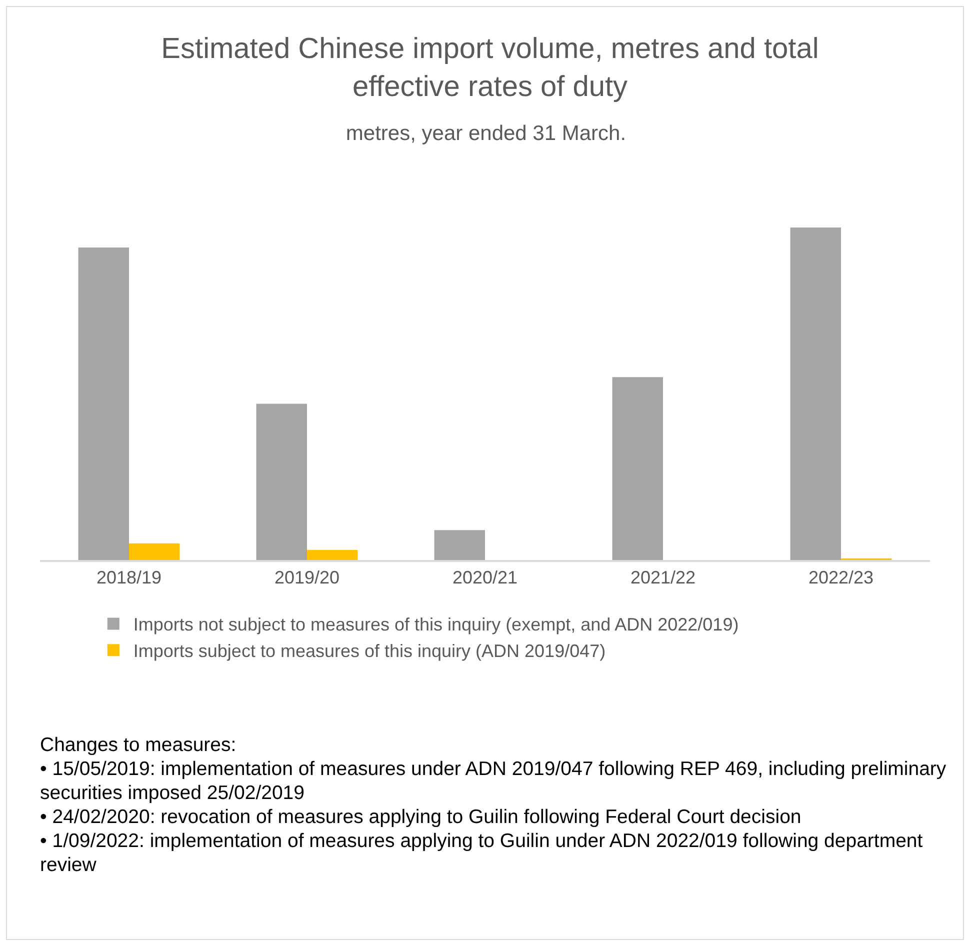 The width and height of the screenshot is (972, 948). I want to click on x-tick-label: 2019/20, so click(307, 578).